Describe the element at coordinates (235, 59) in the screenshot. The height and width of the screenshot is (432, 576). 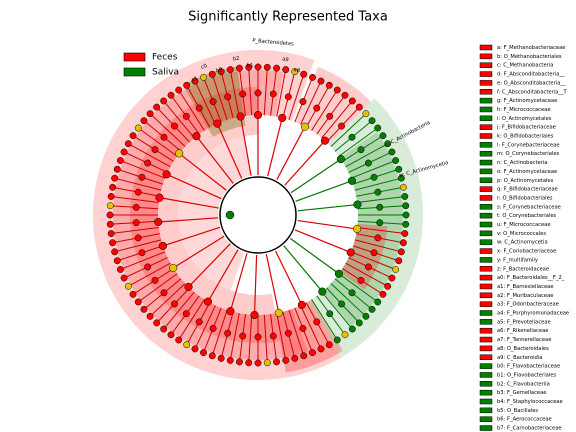
I see `sector-label: b2` at that location.